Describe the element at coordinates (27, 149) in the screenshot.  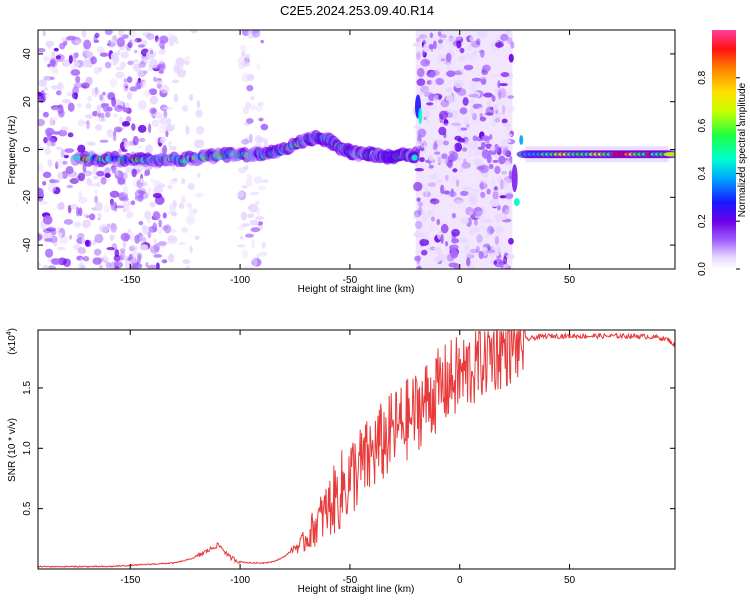
I see `y-tick-label: 0` at that location.